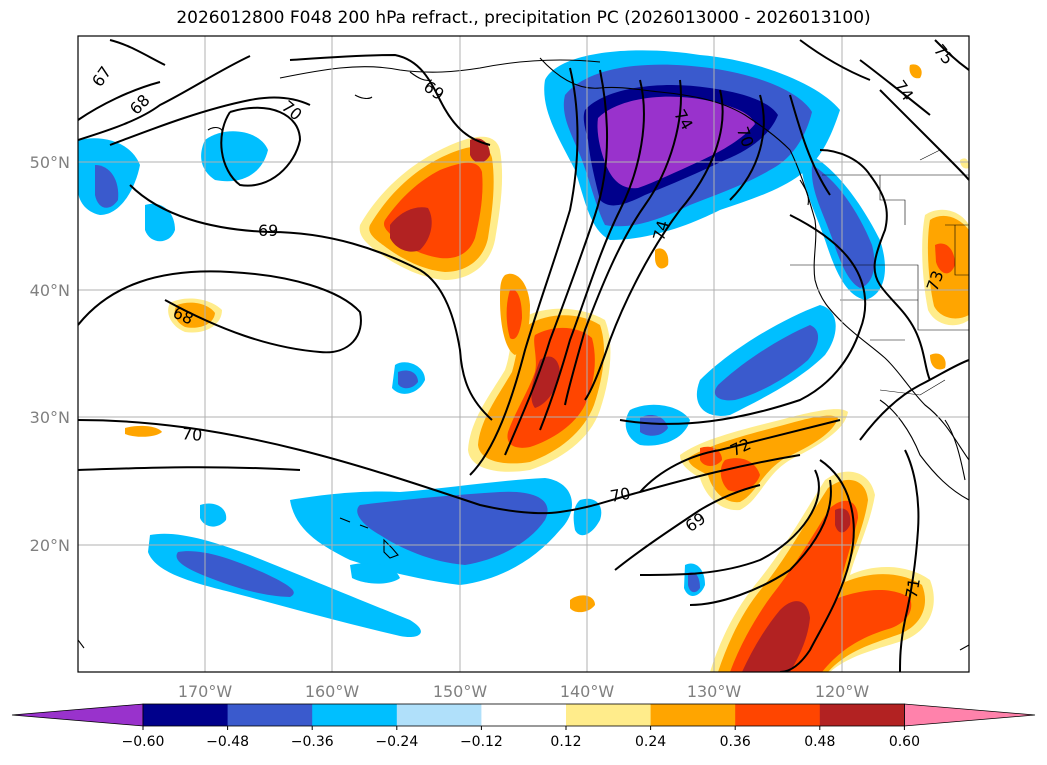  Describe the element at coordinates (50, 545) in the screenshot. I see `lat-label: 20°N` at that location.